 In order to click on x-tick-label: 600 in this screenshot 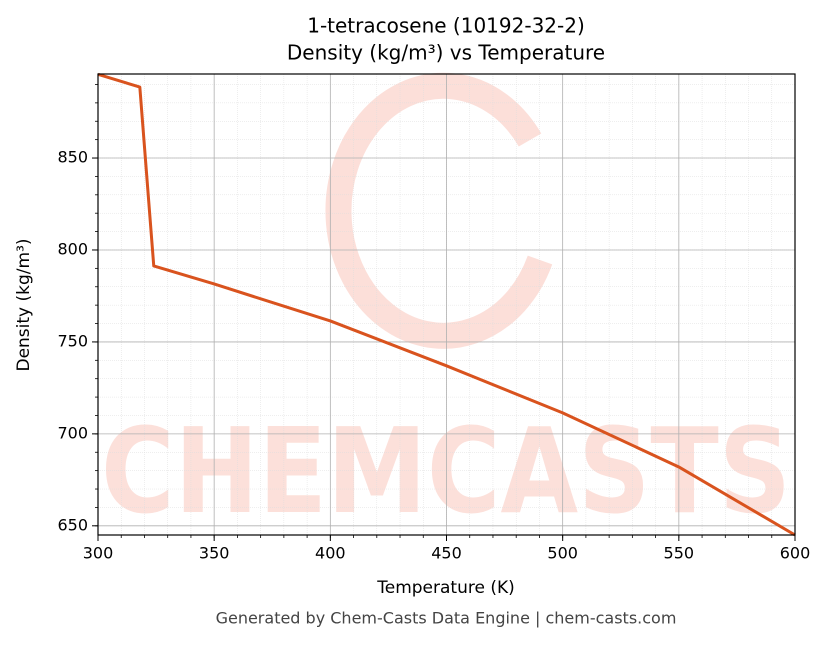, I will do `click(795, 553)`.